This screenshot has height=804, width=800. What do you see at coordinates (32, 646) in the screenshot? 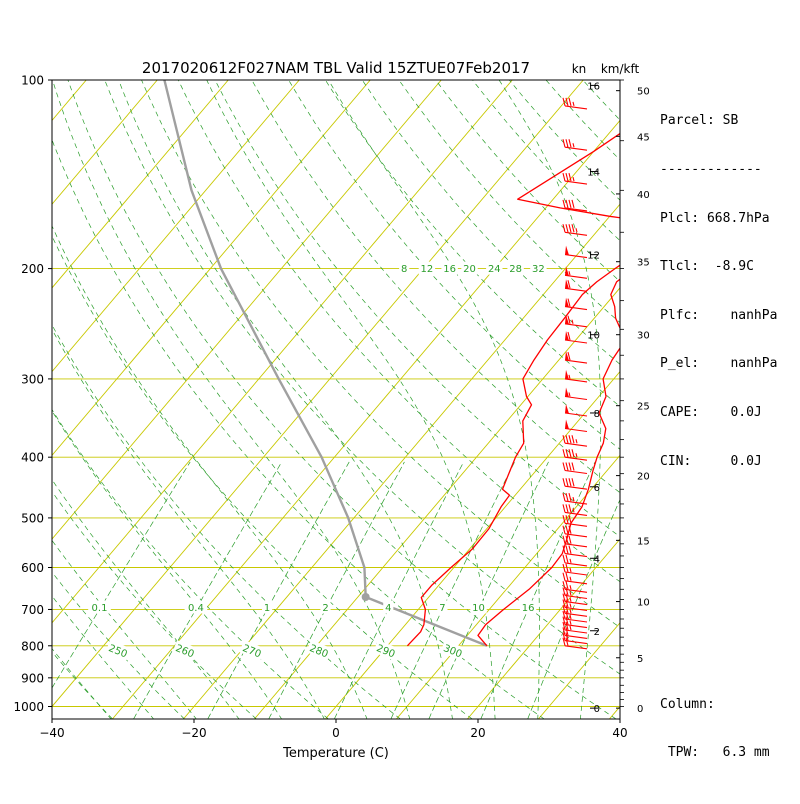
I see `pressure-tick-label: 800` at bounding box center [32, 646].